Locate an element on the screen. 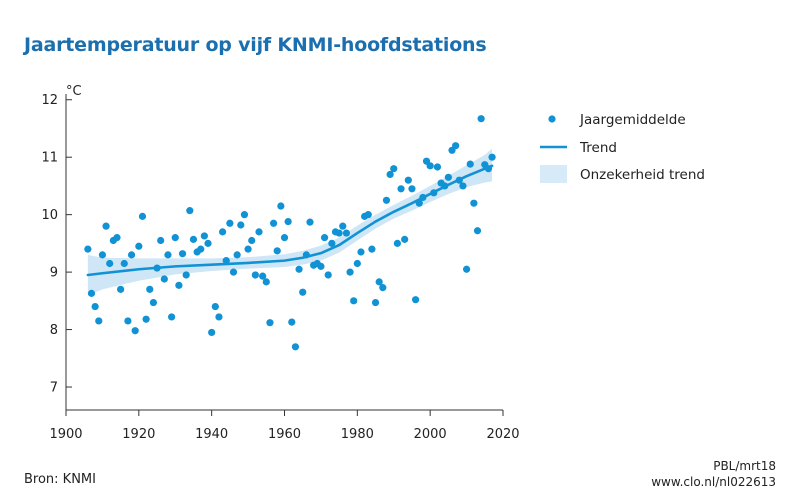 This screenshot has width=800, height=493. trend-line-layer is located at coordinates (290, 220).